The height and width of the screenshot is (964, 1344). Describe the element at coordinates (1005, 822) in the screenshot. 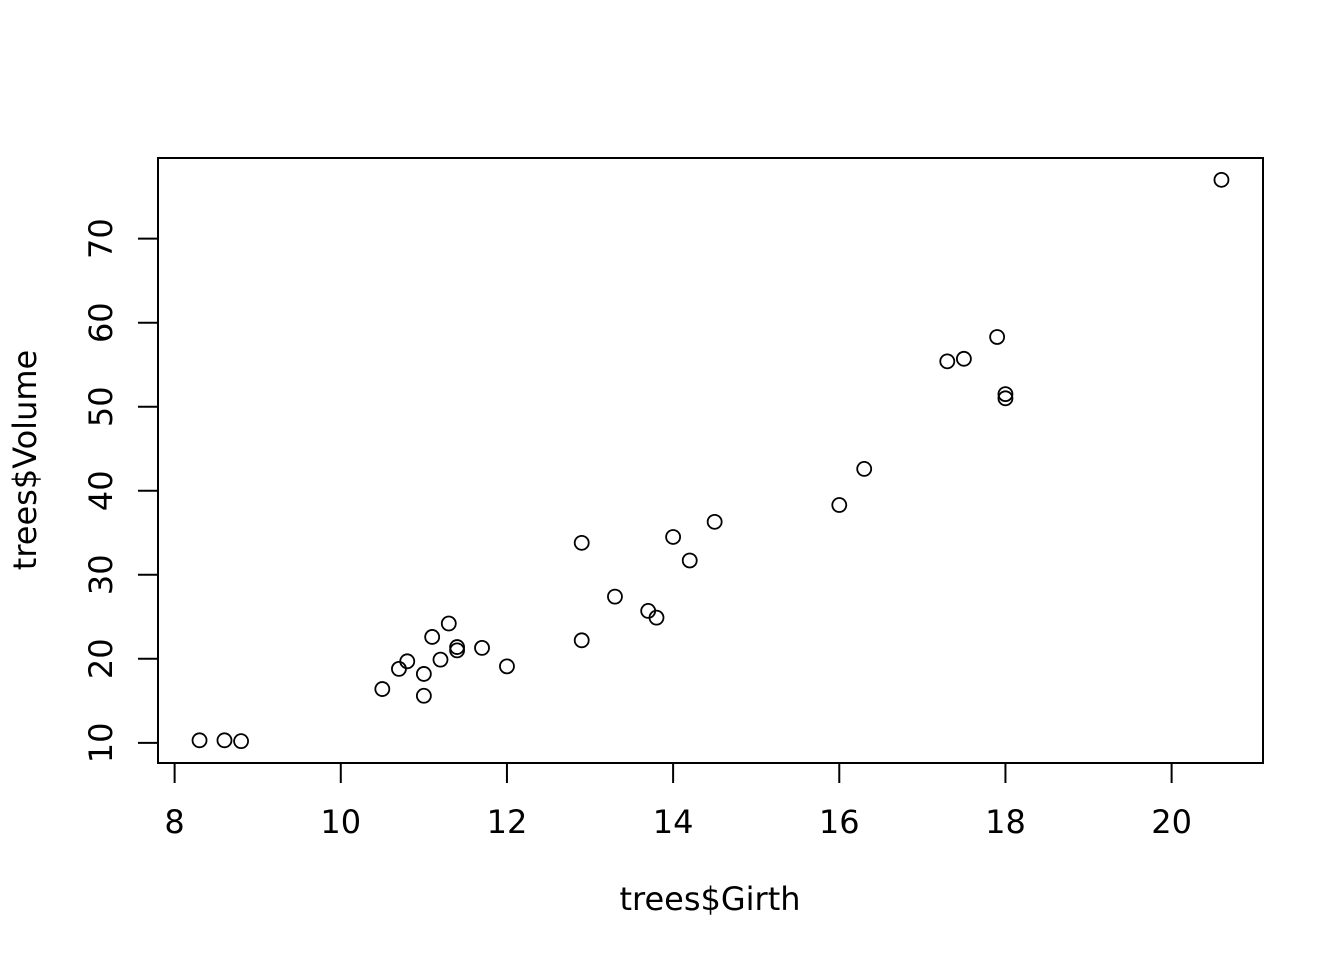

I see `x-tick-label: 18` at that location.